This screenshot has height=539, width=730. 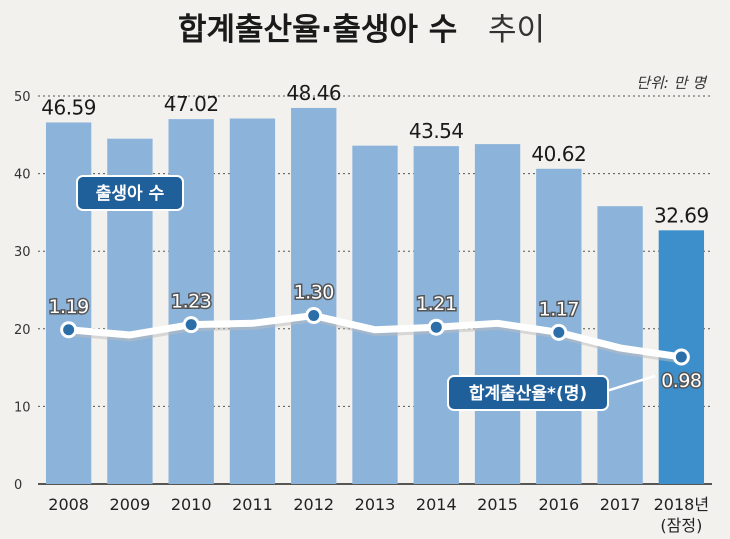 What do you see at coordinates (681, 504) in the screenshot?
I see `x-tick-label: 2018년` at bounding box center [681, 504].